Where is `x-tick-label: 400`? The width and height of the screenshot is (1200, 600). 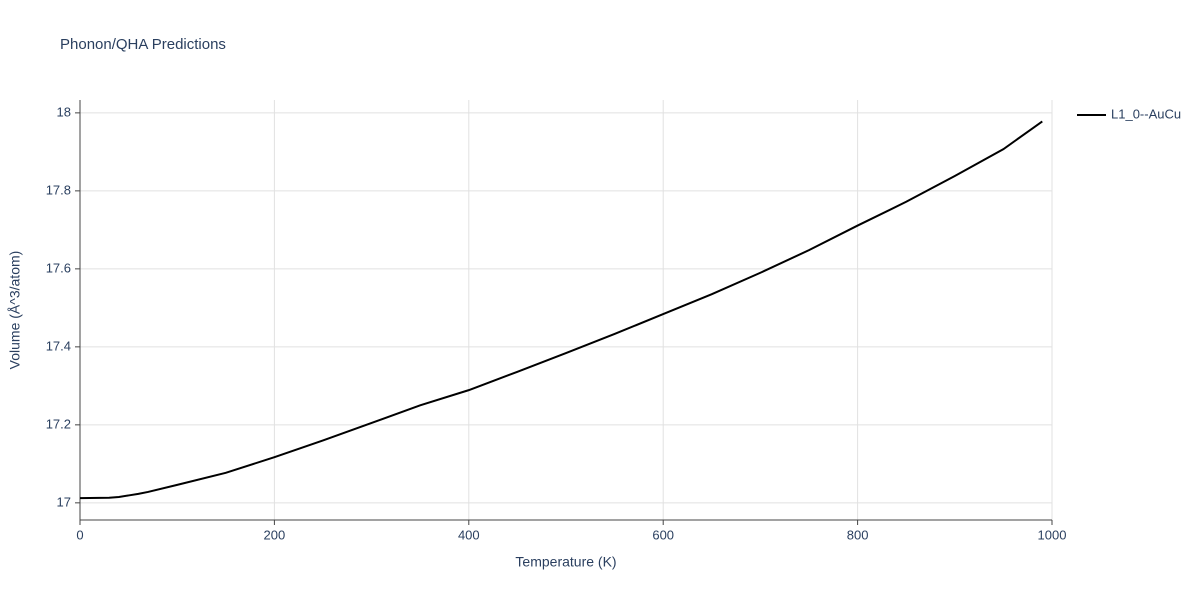 x-tick-label: 400 is located at coordinates (469, 534).